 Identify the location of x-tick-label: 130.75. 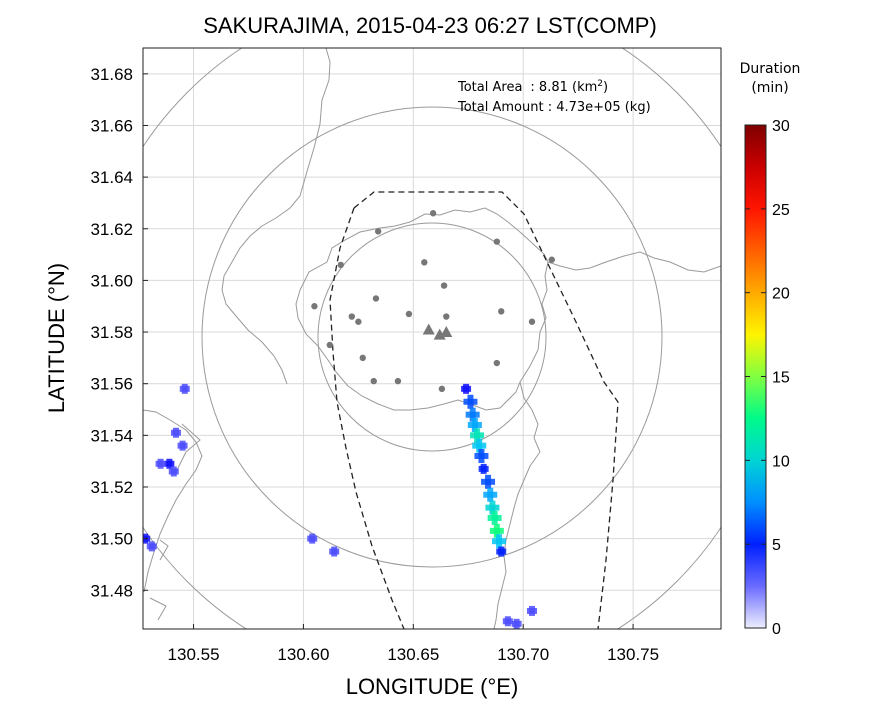
(633, 654).